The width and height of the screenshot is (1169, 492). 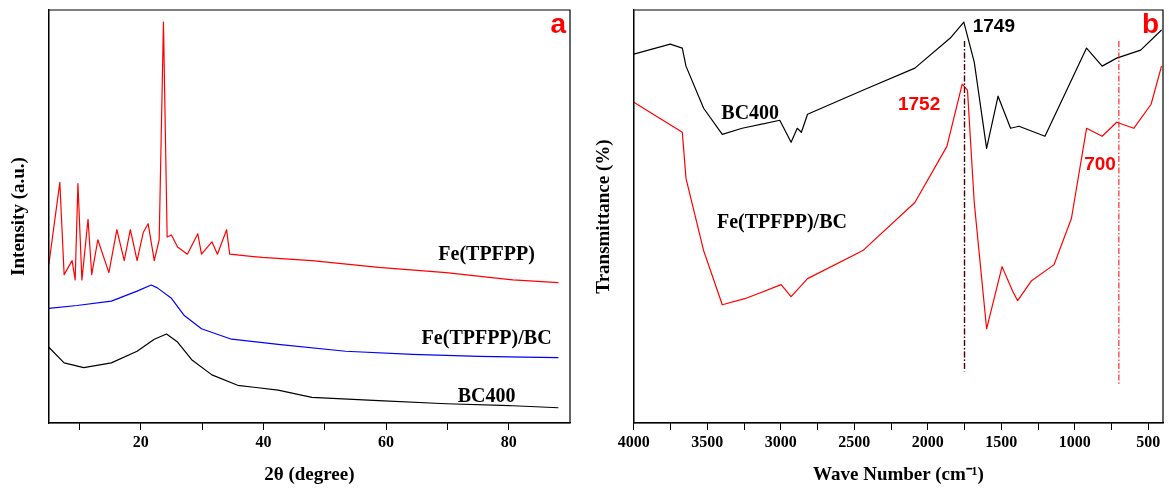 What do you see at coordinates (898, 473) in the screenshot?
I see `x-axis-title: Wave Number (cm⁻¹)` at bounding box center [898, 473].